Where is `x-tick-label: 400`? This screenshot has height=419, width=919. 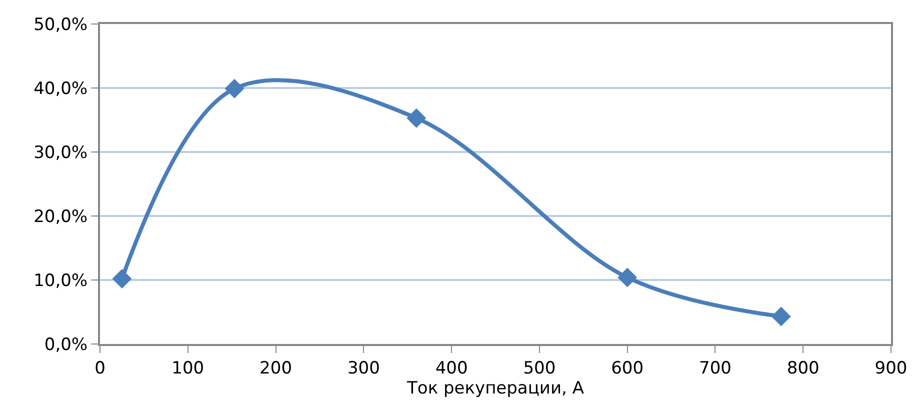
x-tick-label: 400 is located at coordinates (451, 368).